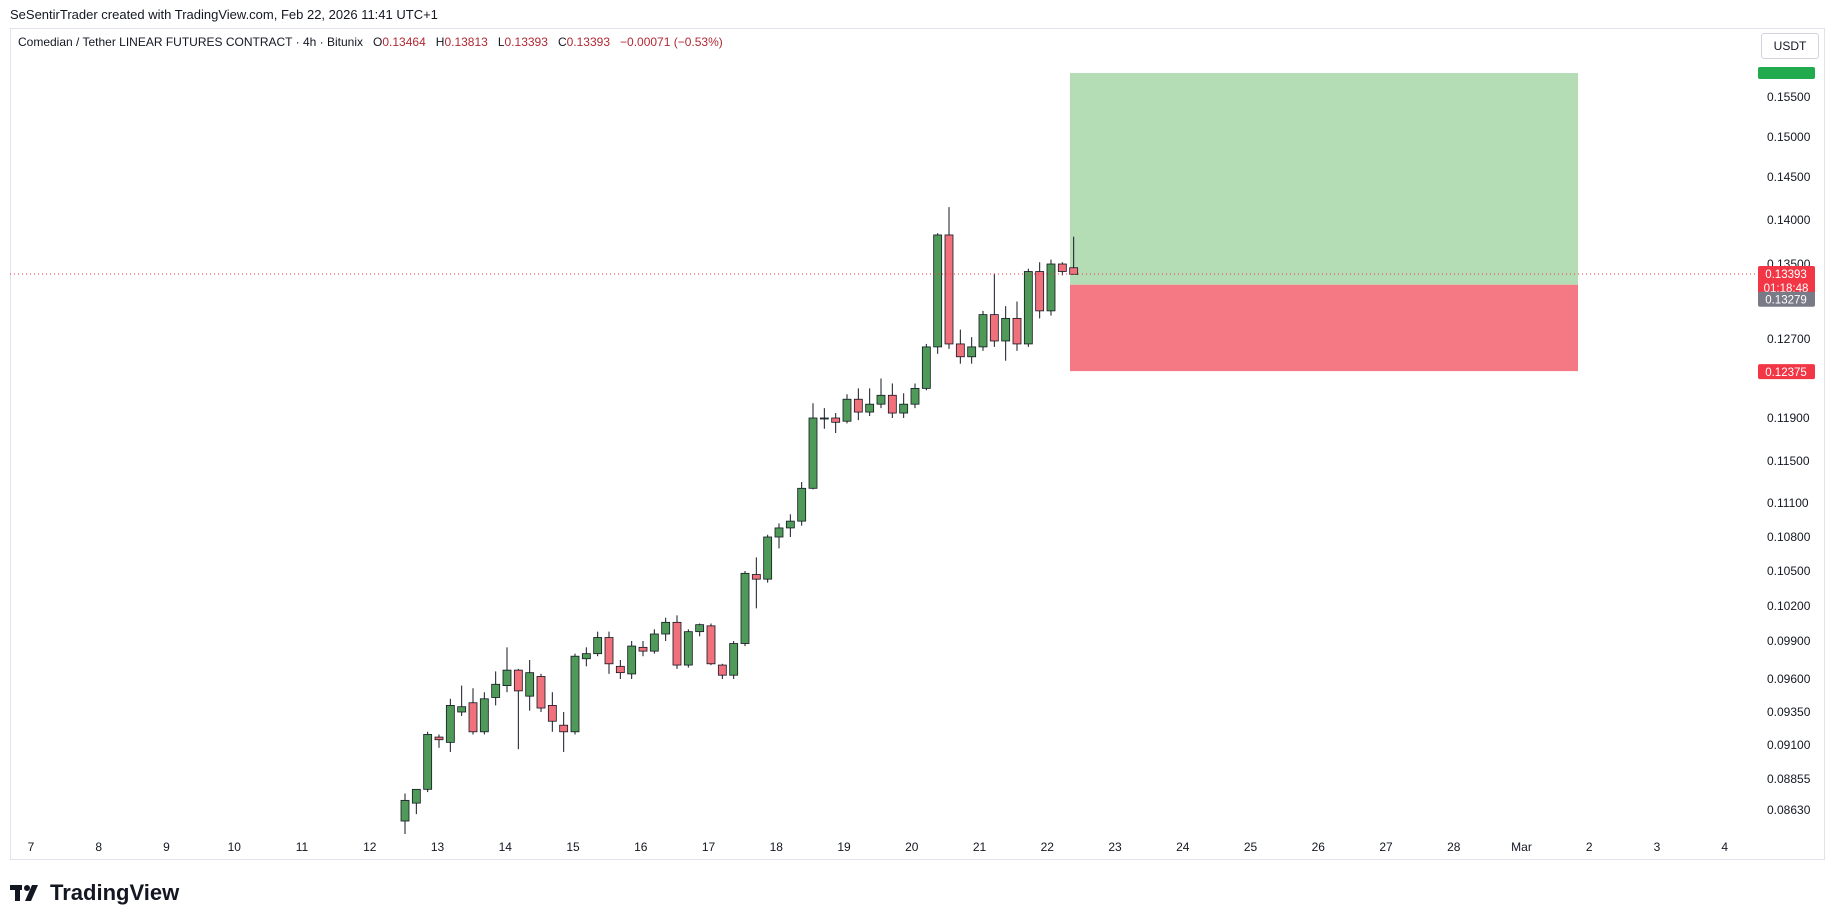 The image size is (1835, 921). What do you see at coordinates (31, 847) in the screenshot?
I see `time-tick-label: 7` at bounding box center [31, 847].